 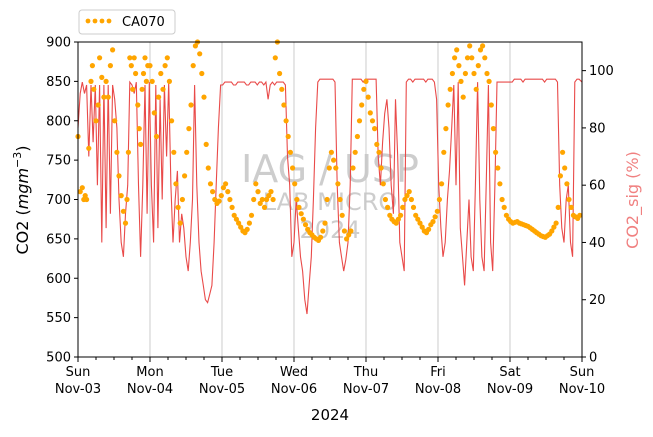 What do you see at coordinates (294, 372) in the screenshot?
I see `x-tick-label-day: Wed` at bounding box center [294, 372].